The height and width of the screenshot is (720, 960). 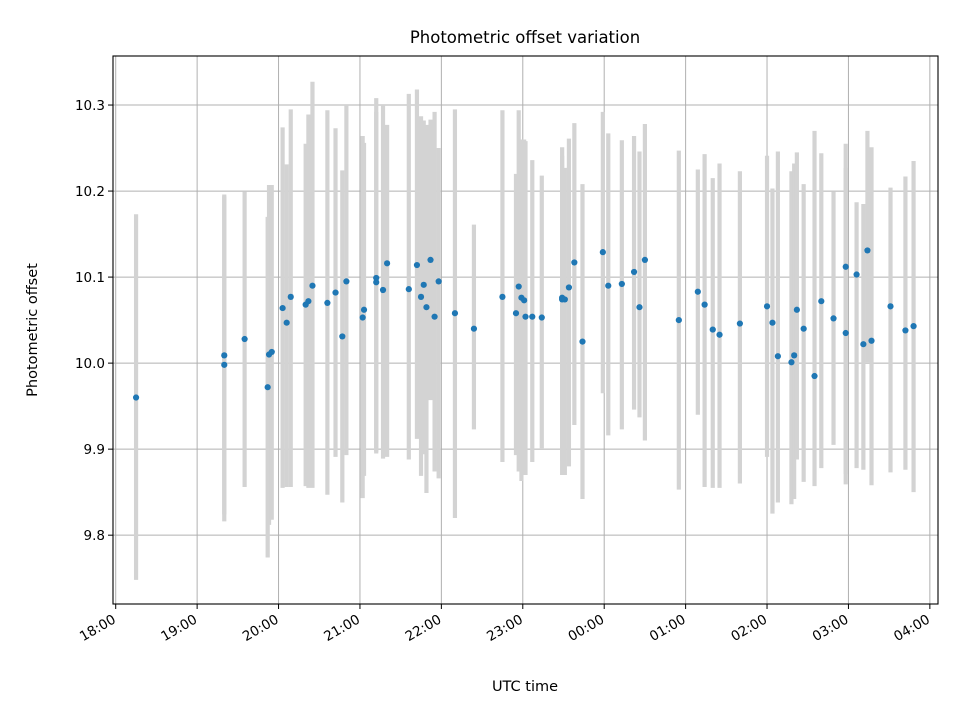 I want to click on chart-title: Photometric offset variation, so click(x=525, y=37).